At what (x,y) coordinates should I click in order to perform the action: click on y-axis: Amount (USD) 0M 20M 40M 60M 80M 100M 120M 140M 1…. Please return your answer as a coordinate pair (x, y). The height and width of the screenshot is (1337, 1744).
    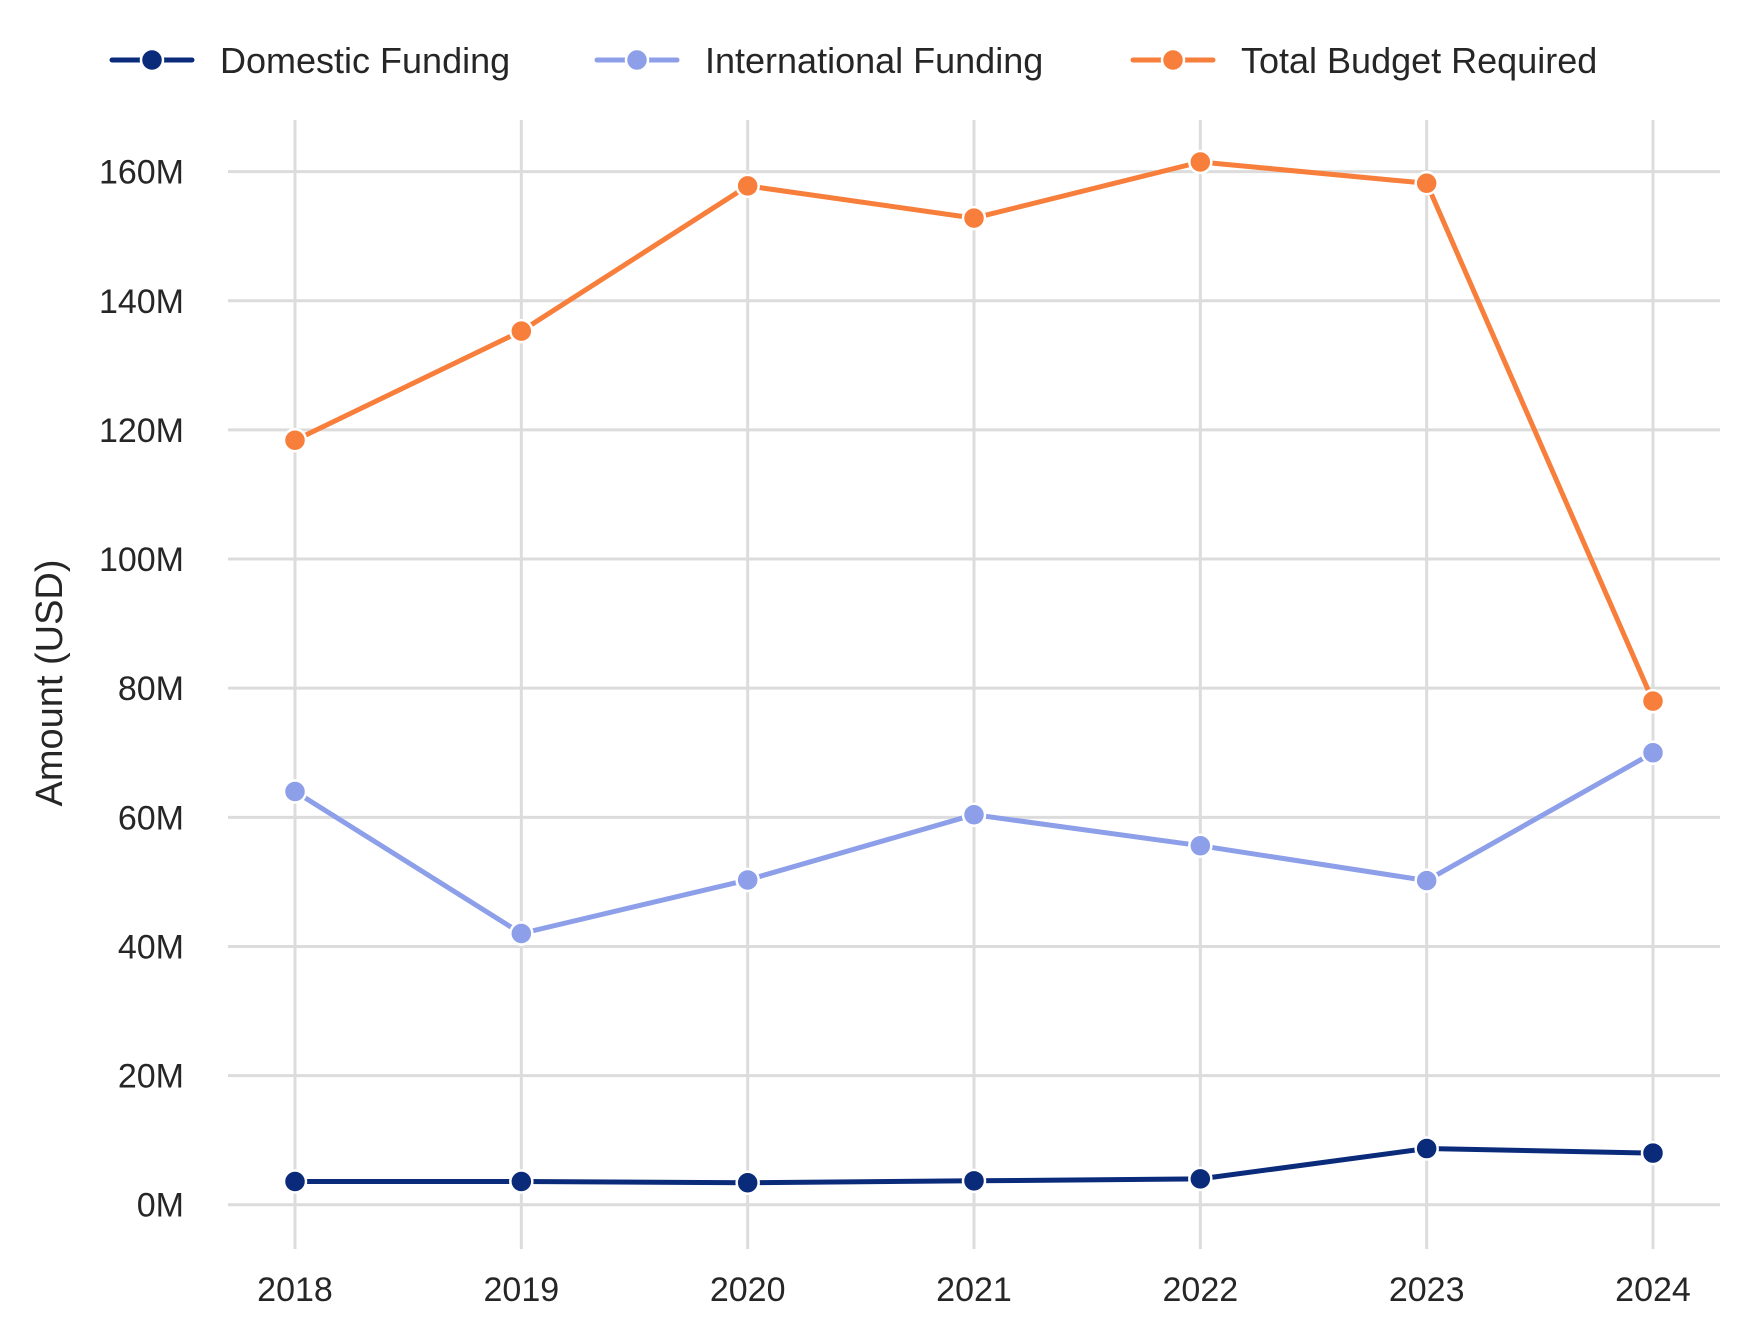
    Looking at the image, I should click on (106, 689).